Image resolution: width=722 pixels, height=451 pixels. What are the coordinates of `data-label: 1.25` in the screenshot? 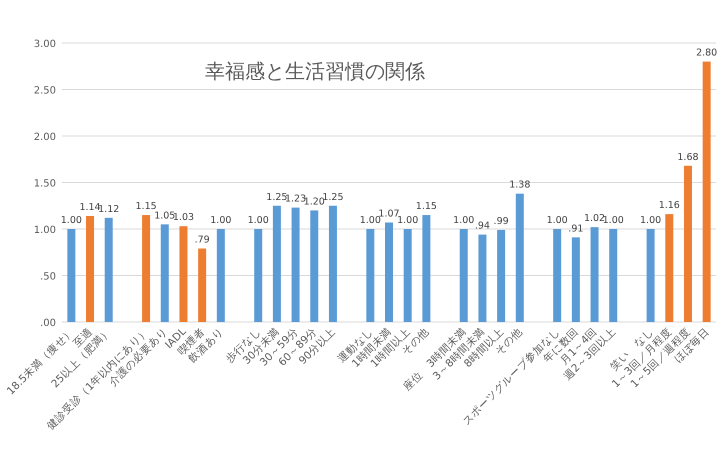 It's located at (277, 197).